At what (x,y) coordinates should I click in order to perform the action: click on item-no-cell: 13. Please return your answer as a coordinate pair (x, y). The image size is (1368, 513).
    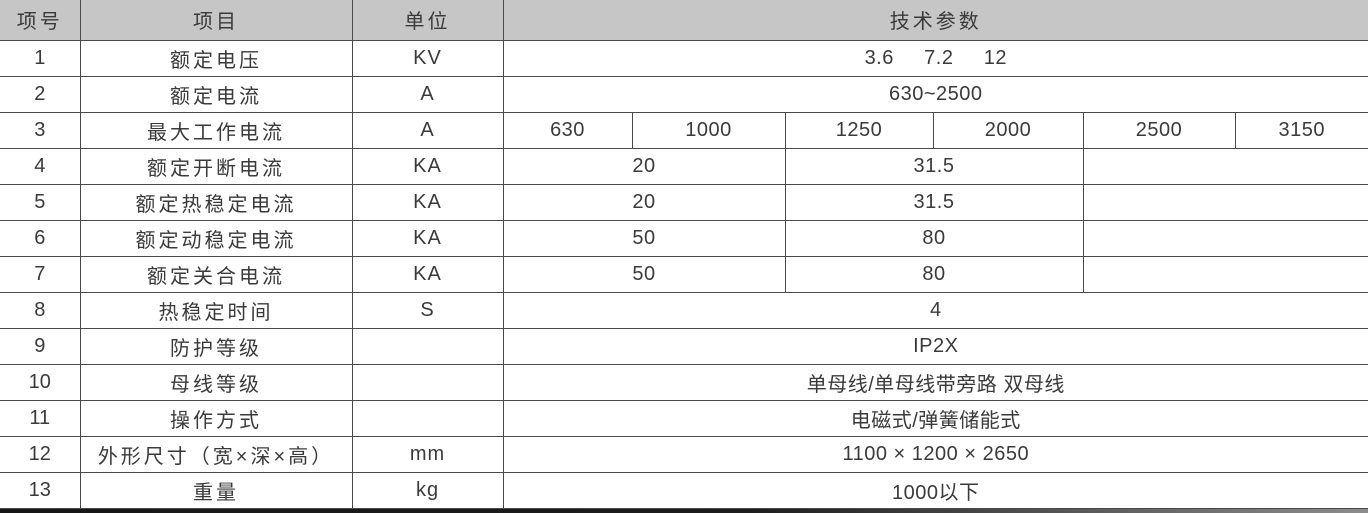
    Looking at the image, I should click on (40, 490).